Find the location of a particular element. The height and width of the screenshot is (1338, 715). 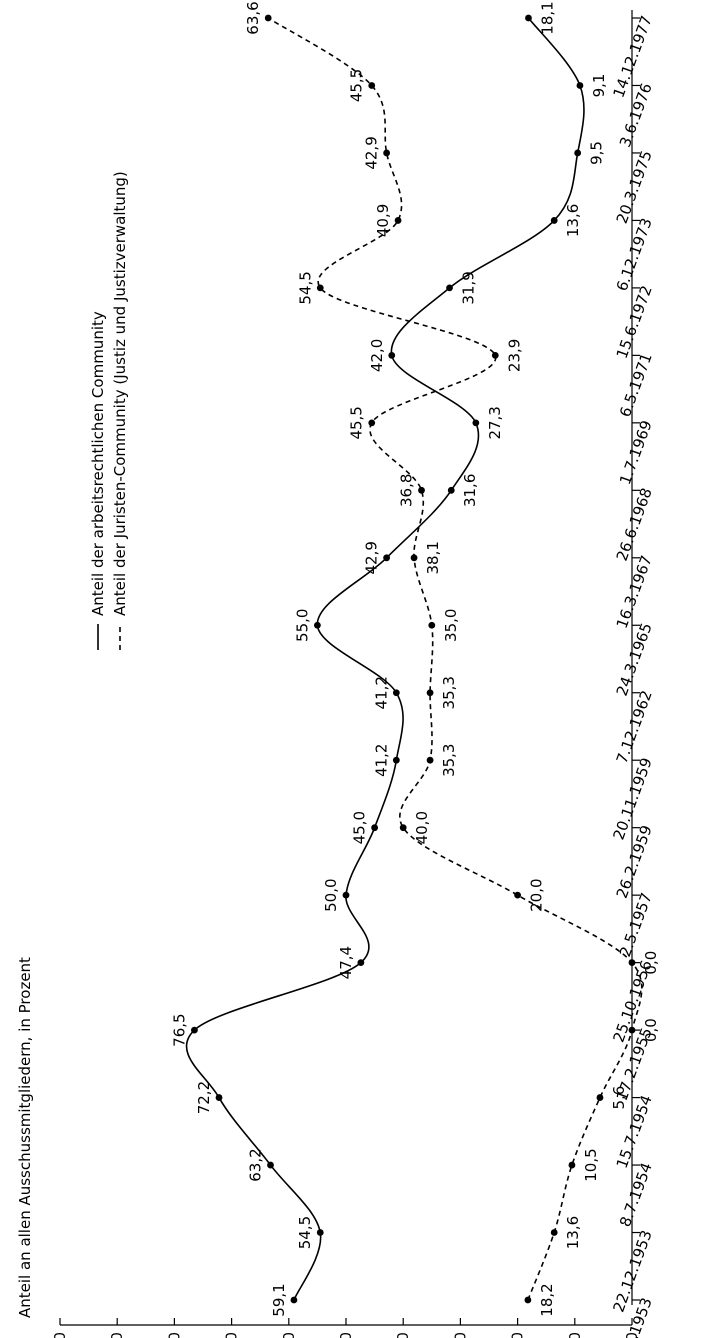

value-tick-label: 10 is located at coordinates (575, 1335).